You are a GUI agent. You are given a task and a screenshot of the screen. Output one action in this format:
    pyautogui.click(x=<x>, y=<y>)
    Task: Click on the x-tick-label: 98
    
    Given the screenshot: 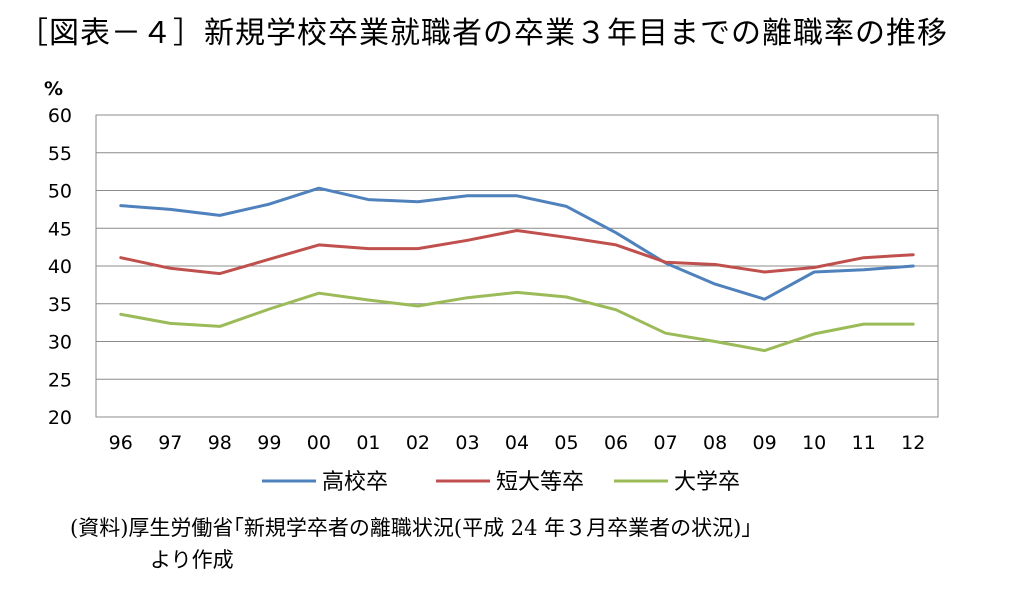 What is the action you would take?
    pyautogui.click(x=220, y=443)
    